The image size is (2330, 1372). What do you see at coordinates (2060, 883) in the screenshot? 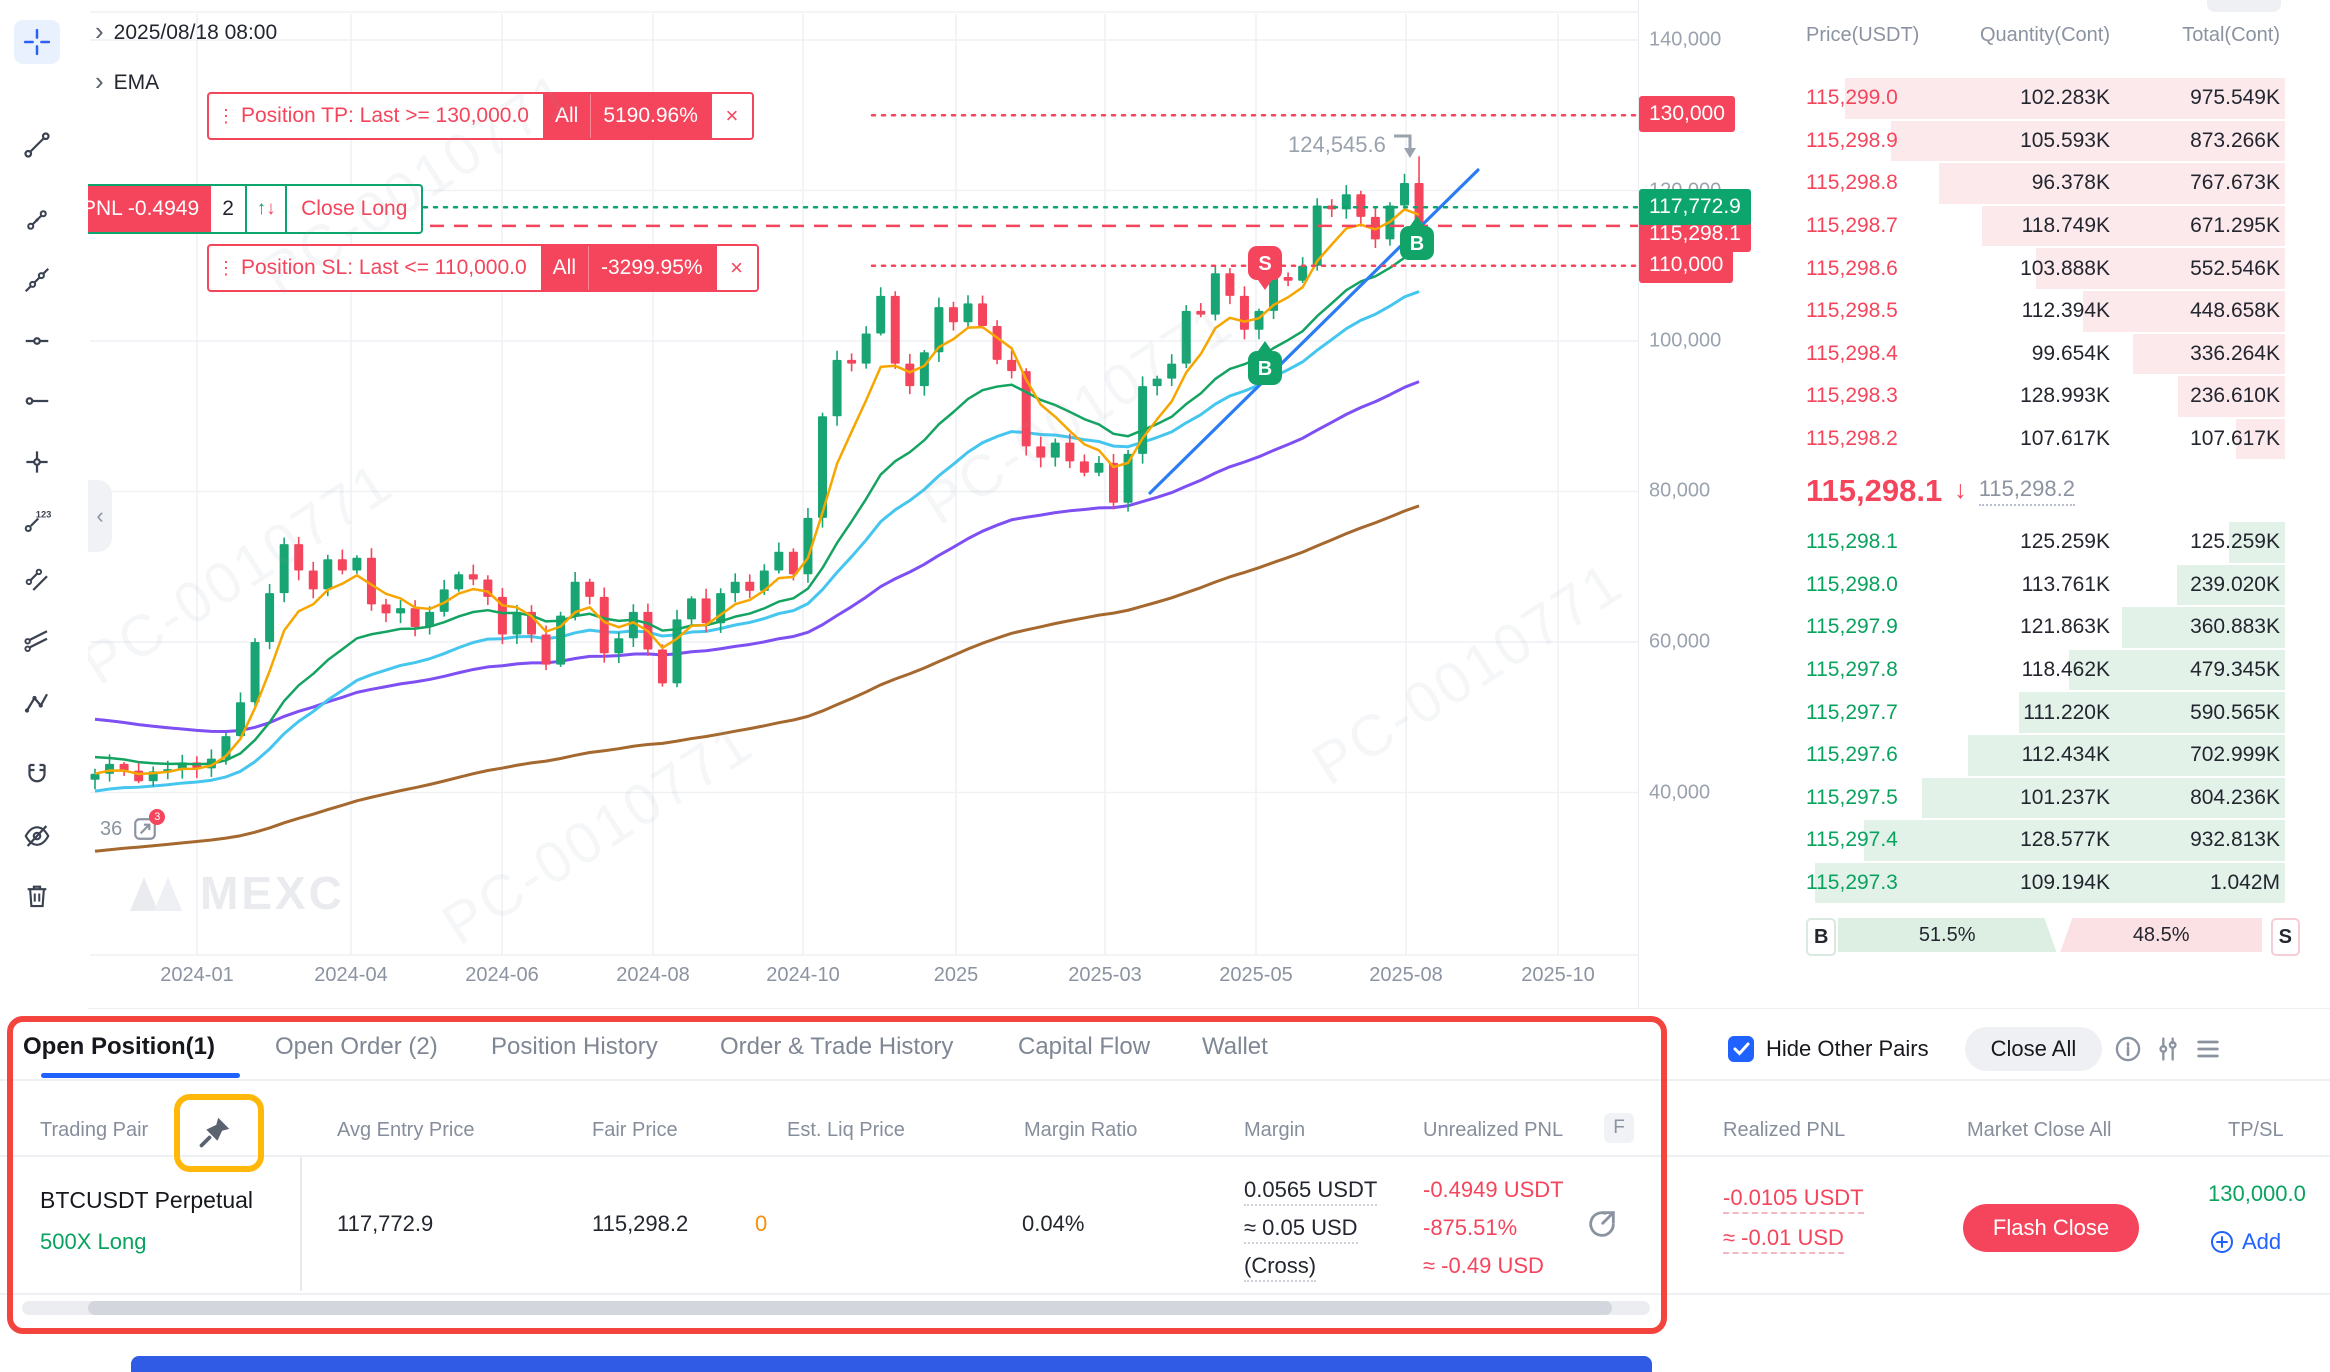
I see `bid-row: 115,297.3 109.194K 1.042M` at bounding box center [2060, 883].